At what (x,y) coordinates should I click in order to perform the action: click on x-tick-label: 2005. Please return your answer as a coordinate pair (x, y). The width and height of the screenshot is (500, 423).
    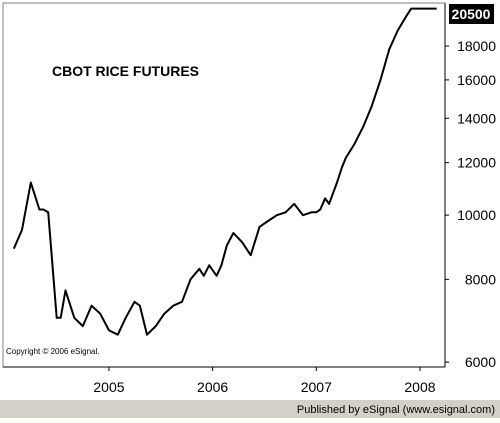
    Looking at the image, I should click on (108, 387).